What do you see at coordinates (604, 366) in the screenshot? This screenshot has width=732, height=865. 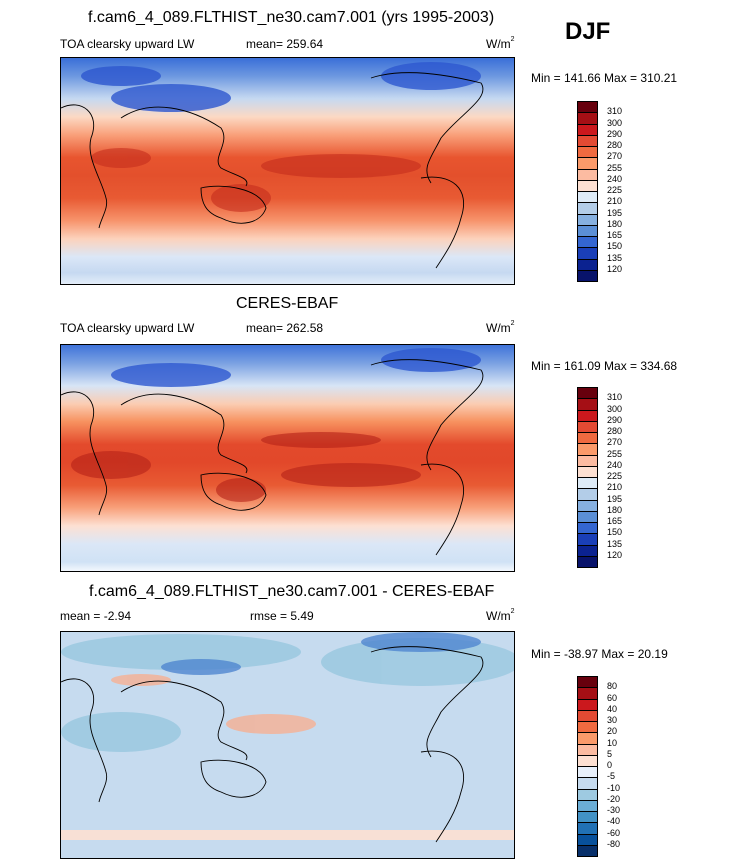 I see `panel2-minmax-label: Min = 161.09 Max = 334.68` at bounding box center [604, 366].